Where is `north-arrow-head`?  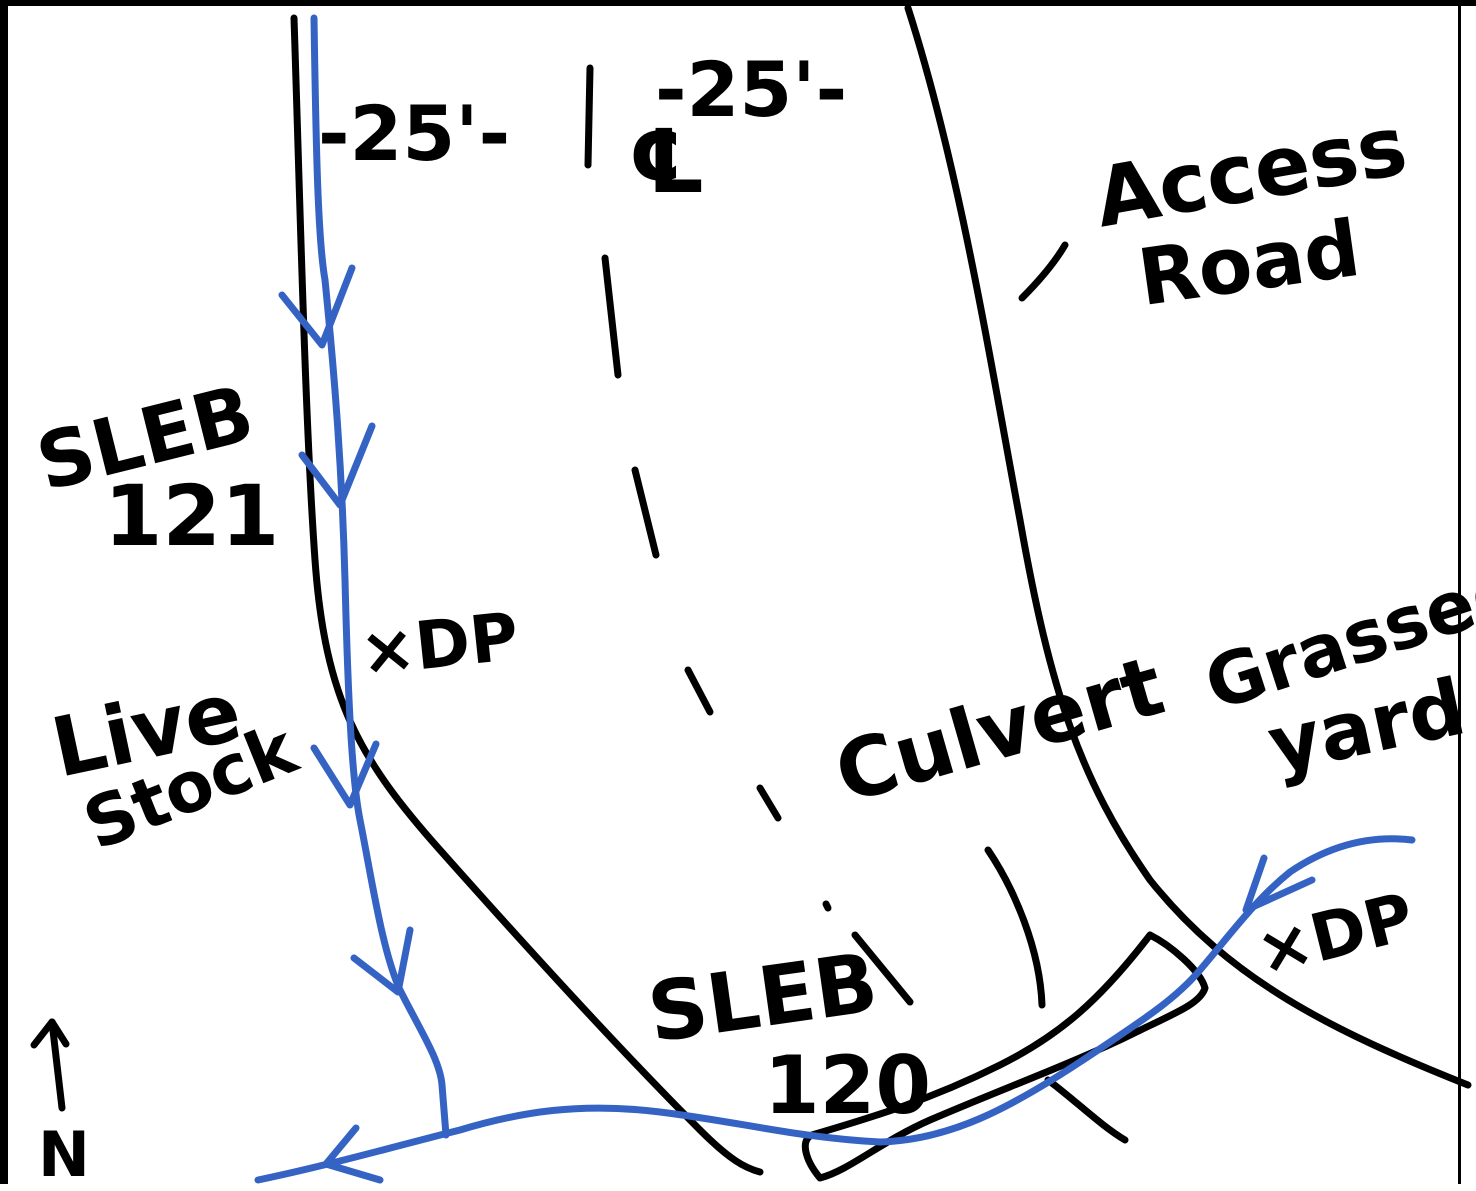
north-arrow-head is located at coordinates (50, 1033).